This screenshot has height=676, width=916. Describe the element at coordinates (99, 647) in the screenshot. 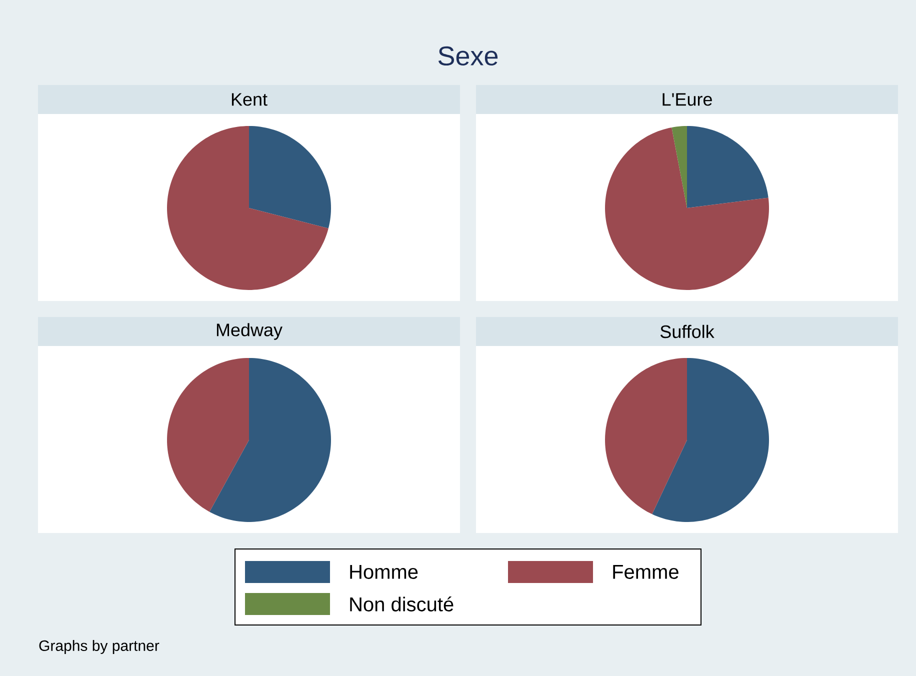

I see `text: Graphs by partner` at that location.